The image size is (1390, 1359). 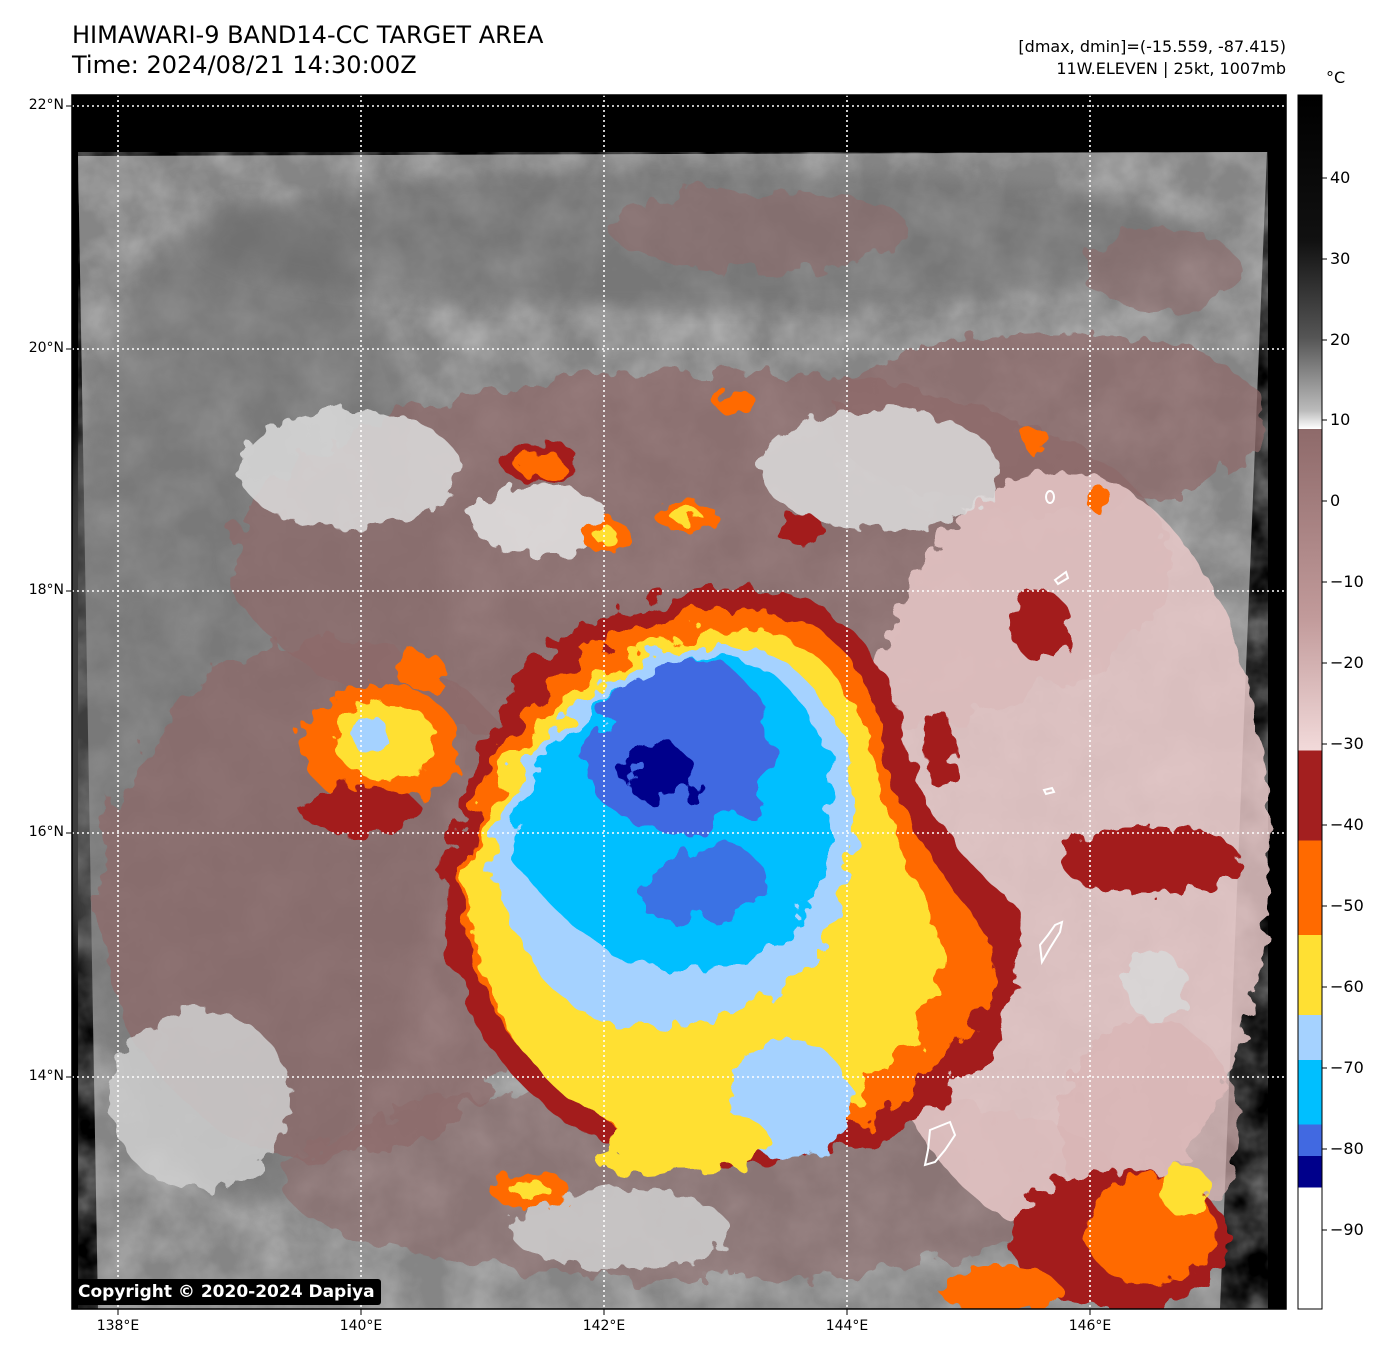 What do you see at coordinates (361, 1326) in the screenshot?
I see `lon-label: 140°E` at bounding box center [361, 1326].